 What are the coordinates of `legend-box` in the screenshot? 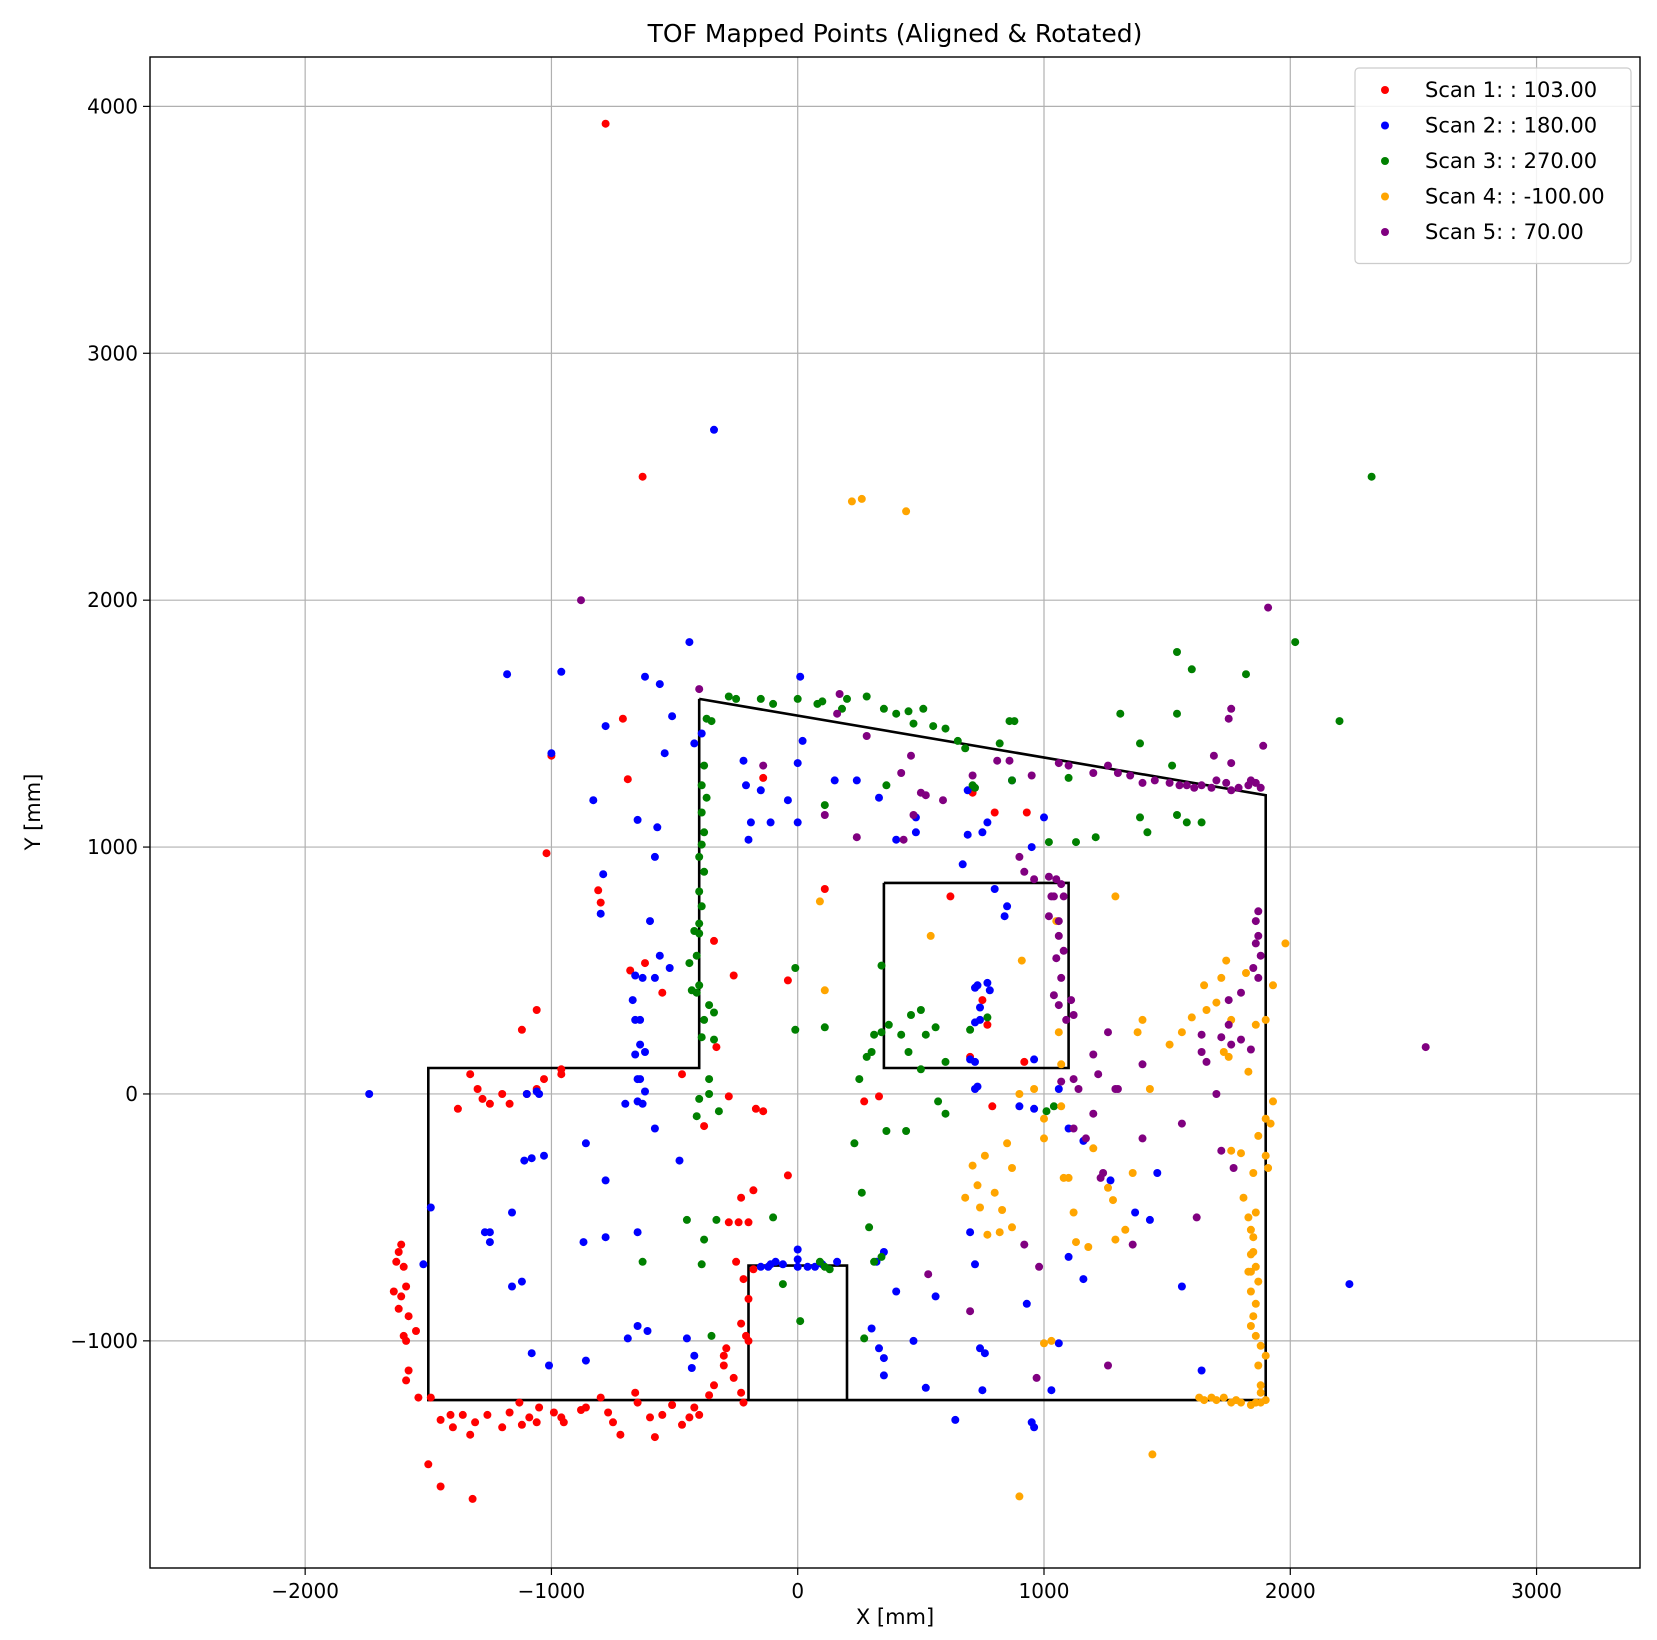 It's located at (1493, 166).